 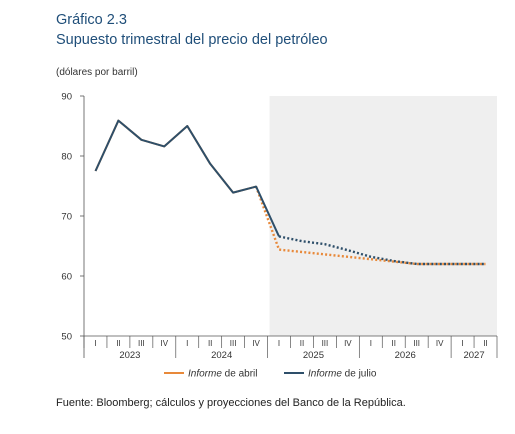 What do you see at coordinates (129, 355) in the screenshot?
I see `year-tick-label: 2023` at bounding box center [129, 355].